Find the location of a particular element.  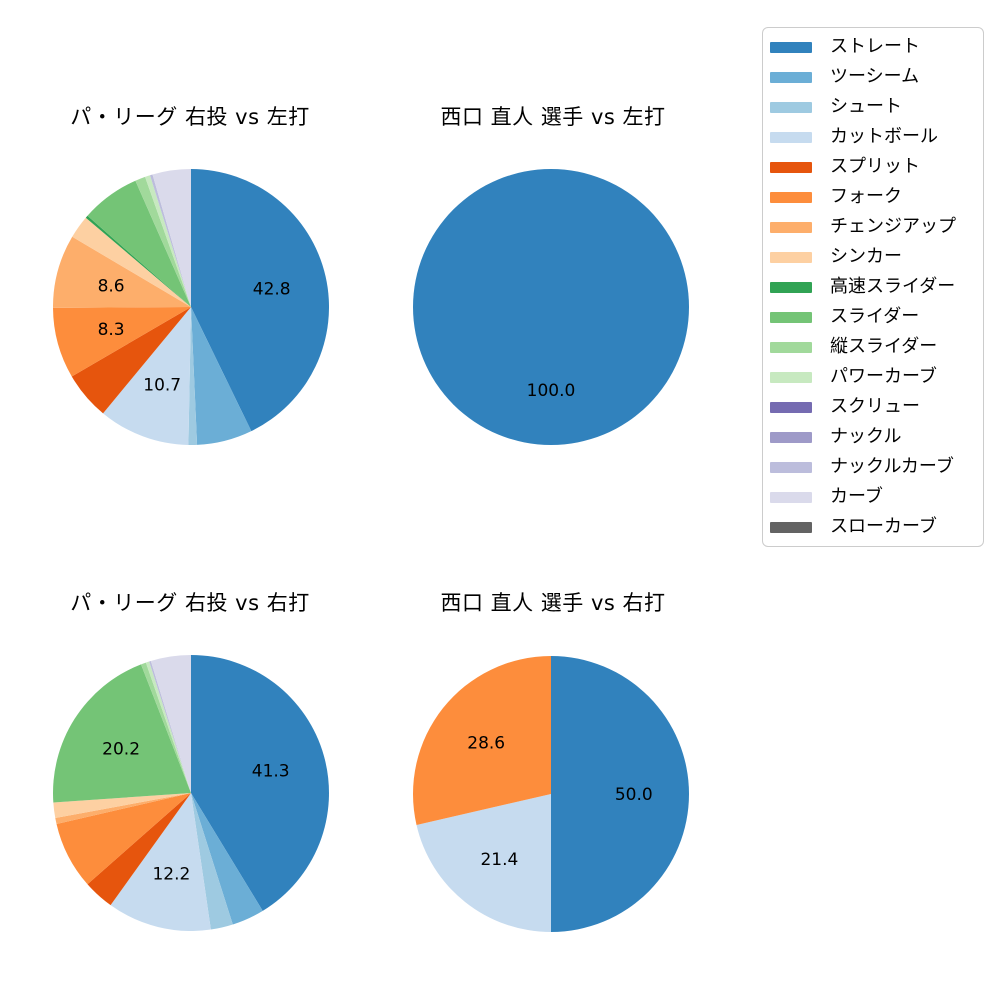

legend-label: スプリット is located at coordinates (875, 166).